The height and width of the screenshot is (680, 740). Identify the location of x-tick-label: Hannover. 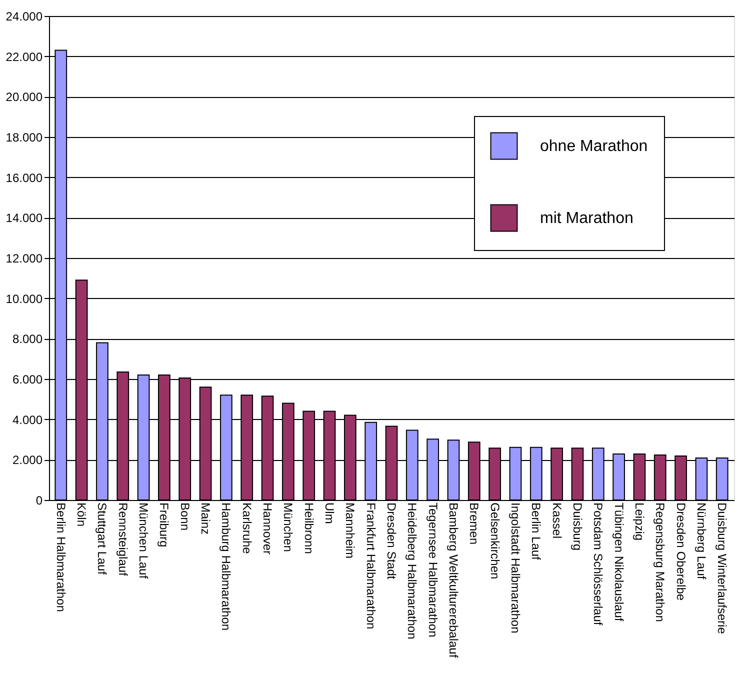
(267, 528).